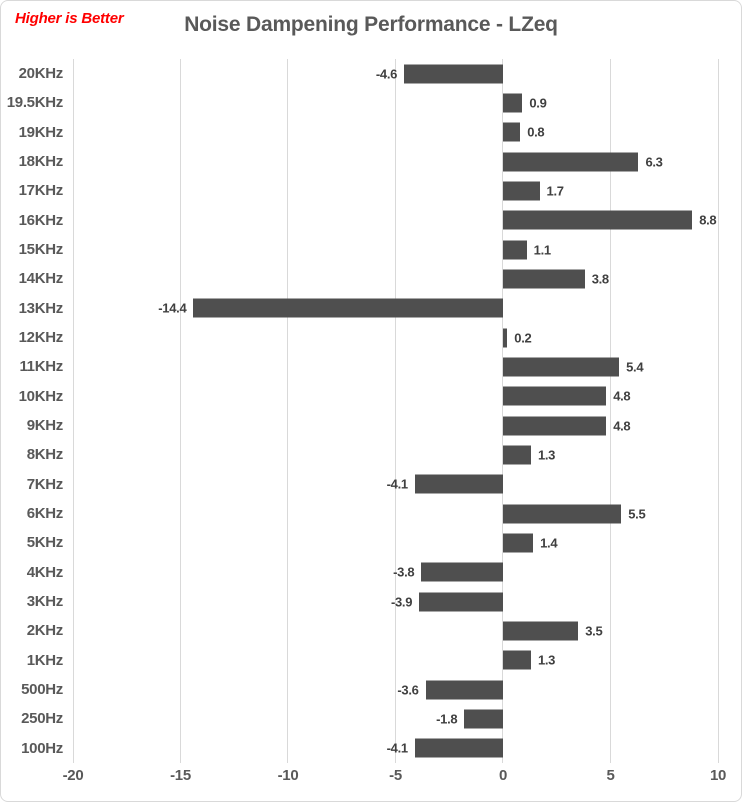  Describe the element at coordinates (600, 279) in the screenshot. I see `value-label: 3.8` at that location.